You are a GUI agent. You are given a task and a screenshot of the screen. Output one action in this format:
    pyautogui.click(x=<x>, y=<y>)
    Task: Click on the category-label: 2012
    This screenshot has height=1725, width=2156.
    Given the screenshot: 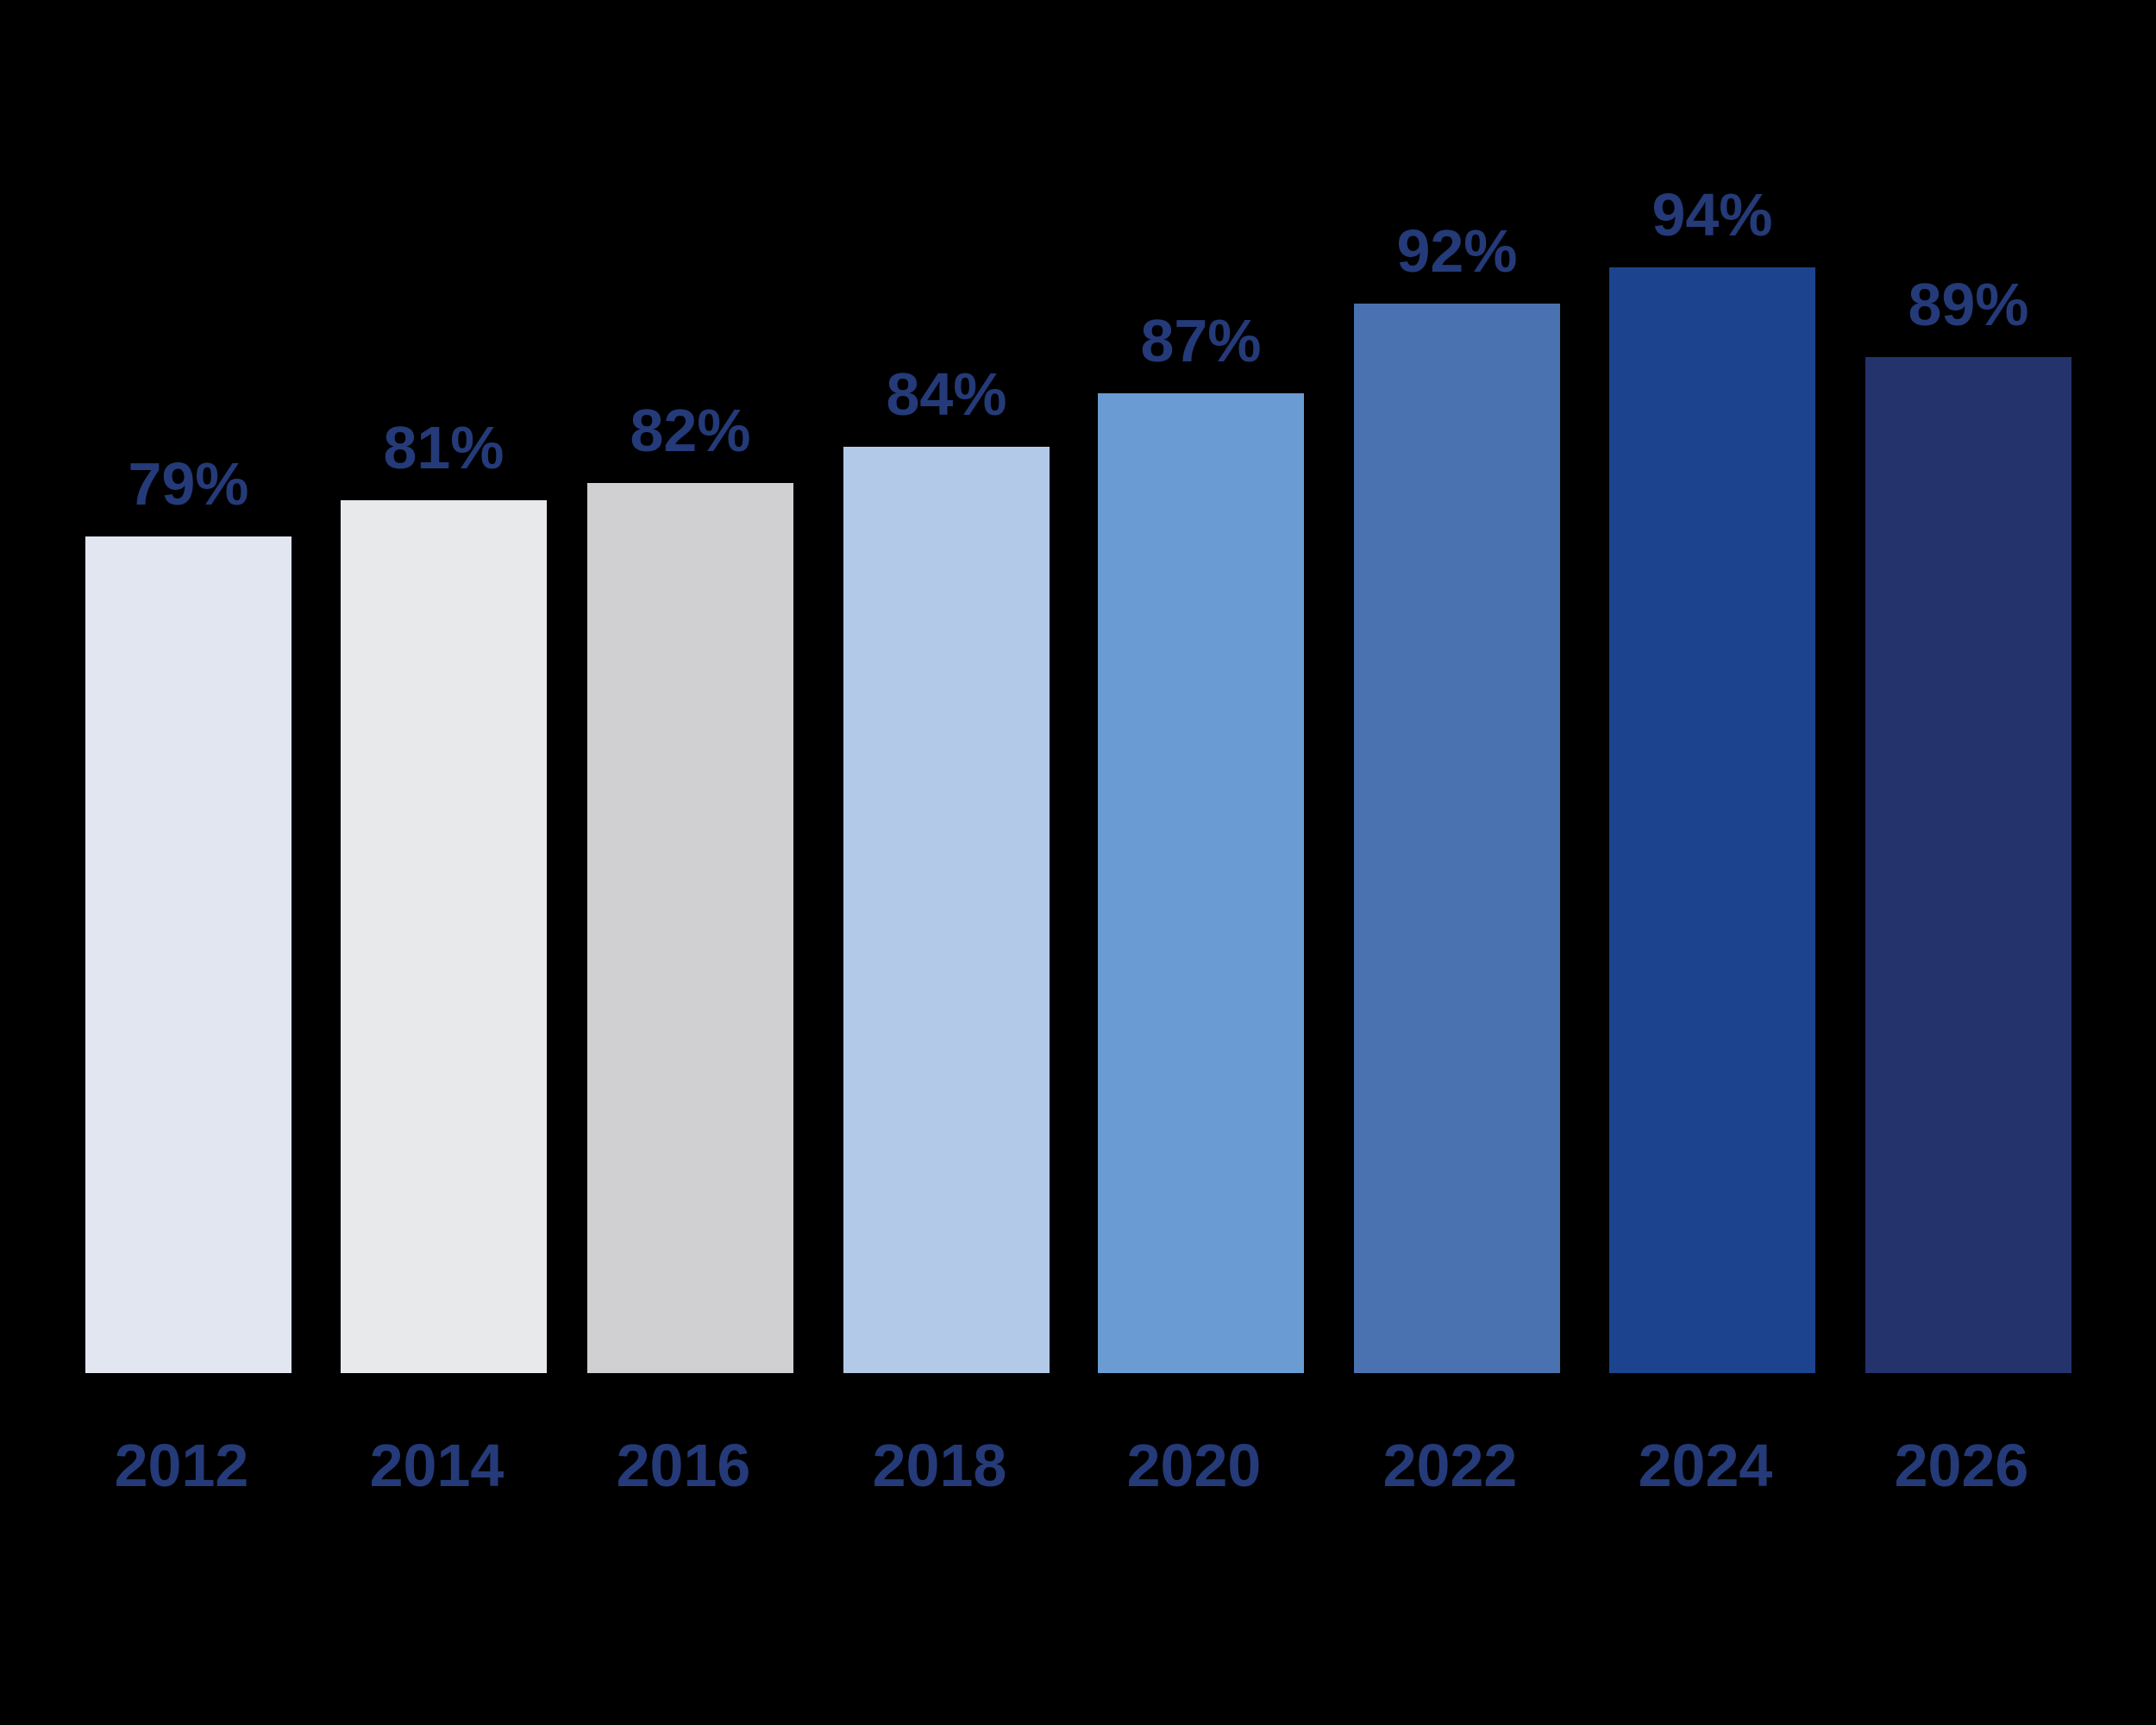 What is the action you would take?
    pyautogui.click(x=181, y=1466)
    